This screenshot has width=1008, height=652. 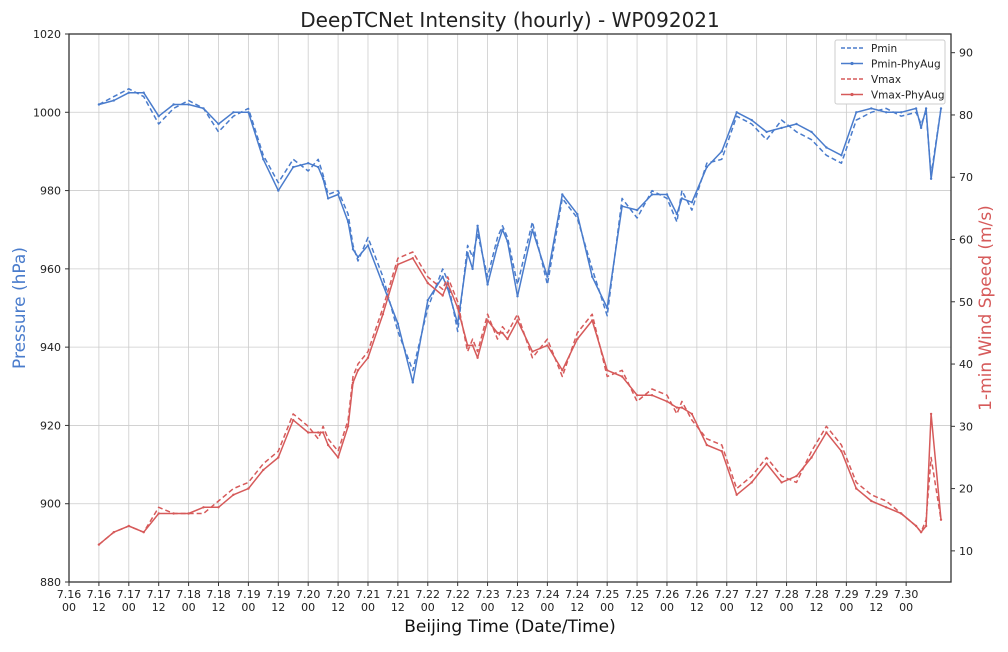 What do you see at coordinates (966, 115) in the screenshot?
I see `right-y-tick-label: 80` at bounding box center [966, 115].